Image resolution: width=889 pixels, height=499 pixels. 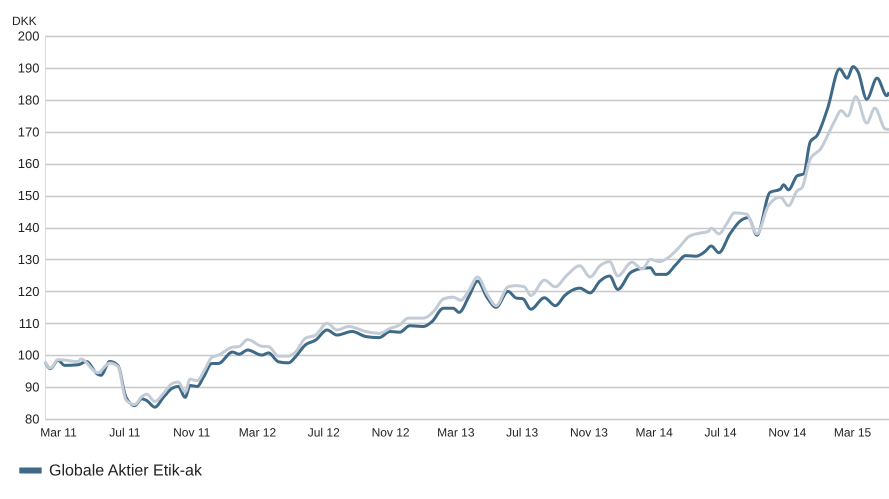 I want to click on y-tick-label: 180, so click(x=29, y=100).